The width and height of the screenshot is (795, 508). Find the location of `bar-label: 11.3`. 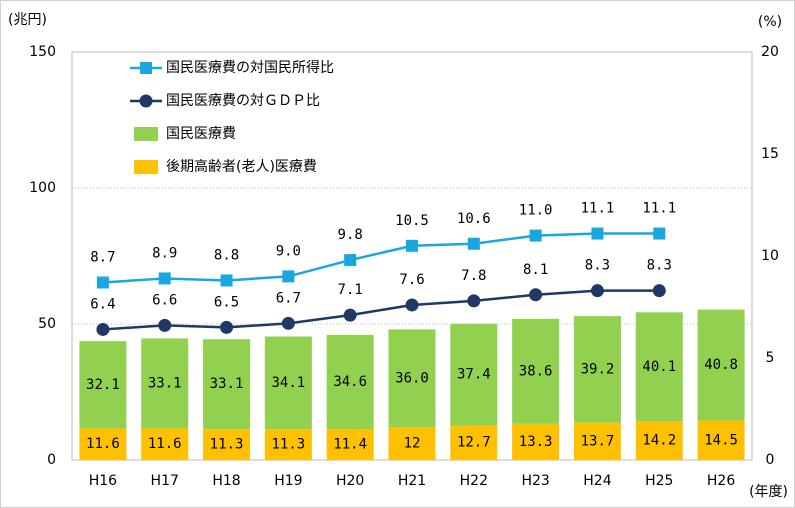

bar-label: 11.3 is located at coordinates (289, 445).